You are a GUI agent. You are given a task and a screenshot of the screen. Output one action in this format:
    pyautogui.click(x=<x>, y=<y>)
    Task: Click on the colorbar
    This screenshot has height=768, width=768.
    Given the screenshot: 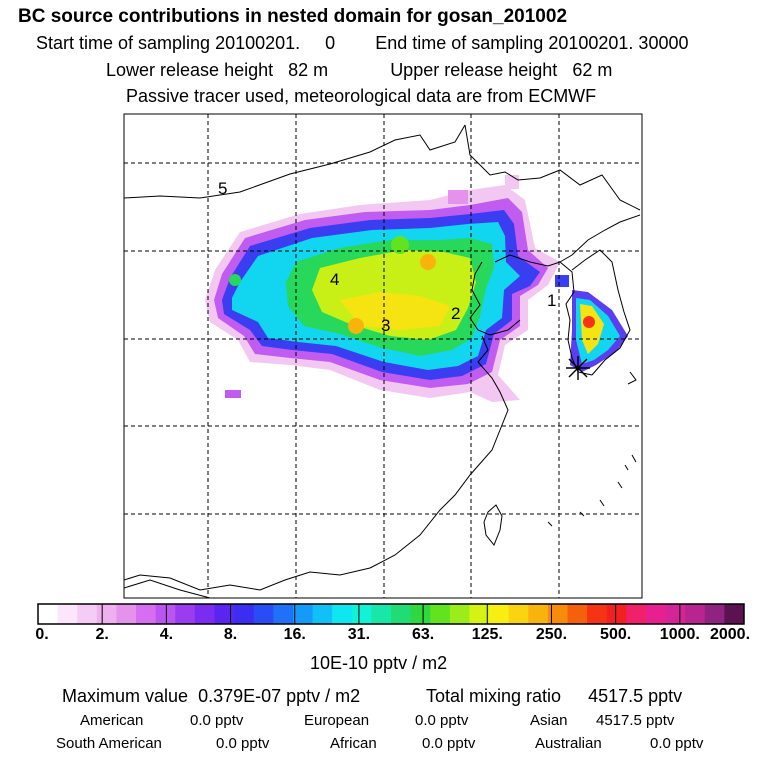 What is the action you would take?
    pyautogui.click(x=391, y=614)
    